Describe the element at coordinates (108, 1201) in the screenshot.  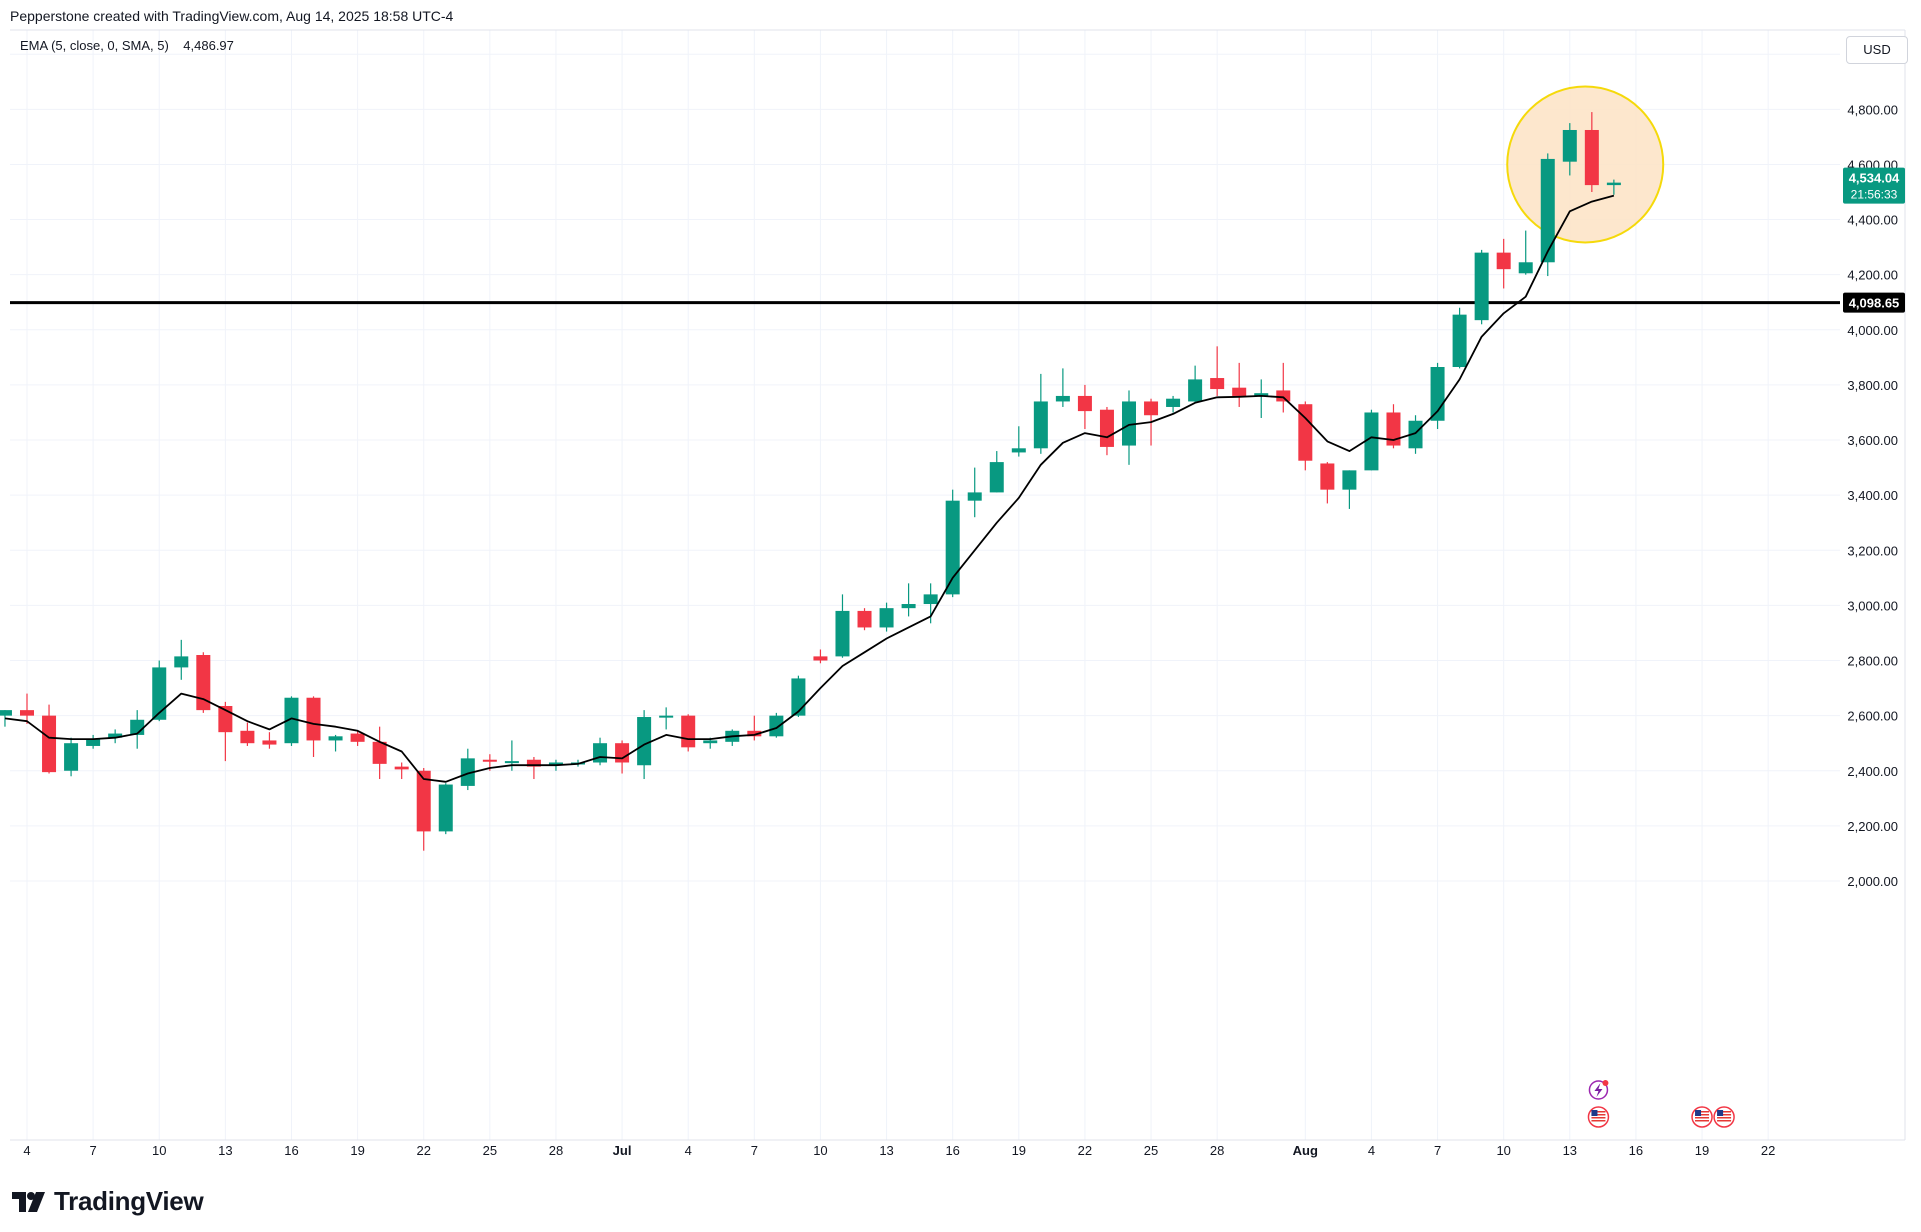
I see `tradingview-logo: TradingView` at that location.